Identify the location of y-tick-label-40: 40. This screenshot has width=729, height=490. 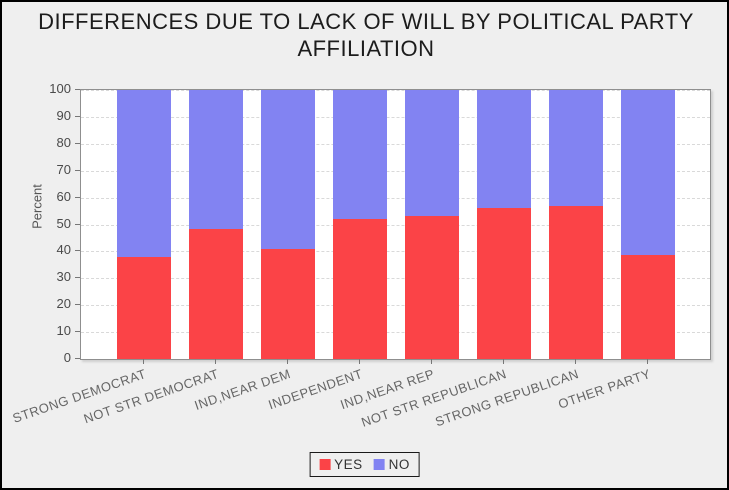
(63, 250).